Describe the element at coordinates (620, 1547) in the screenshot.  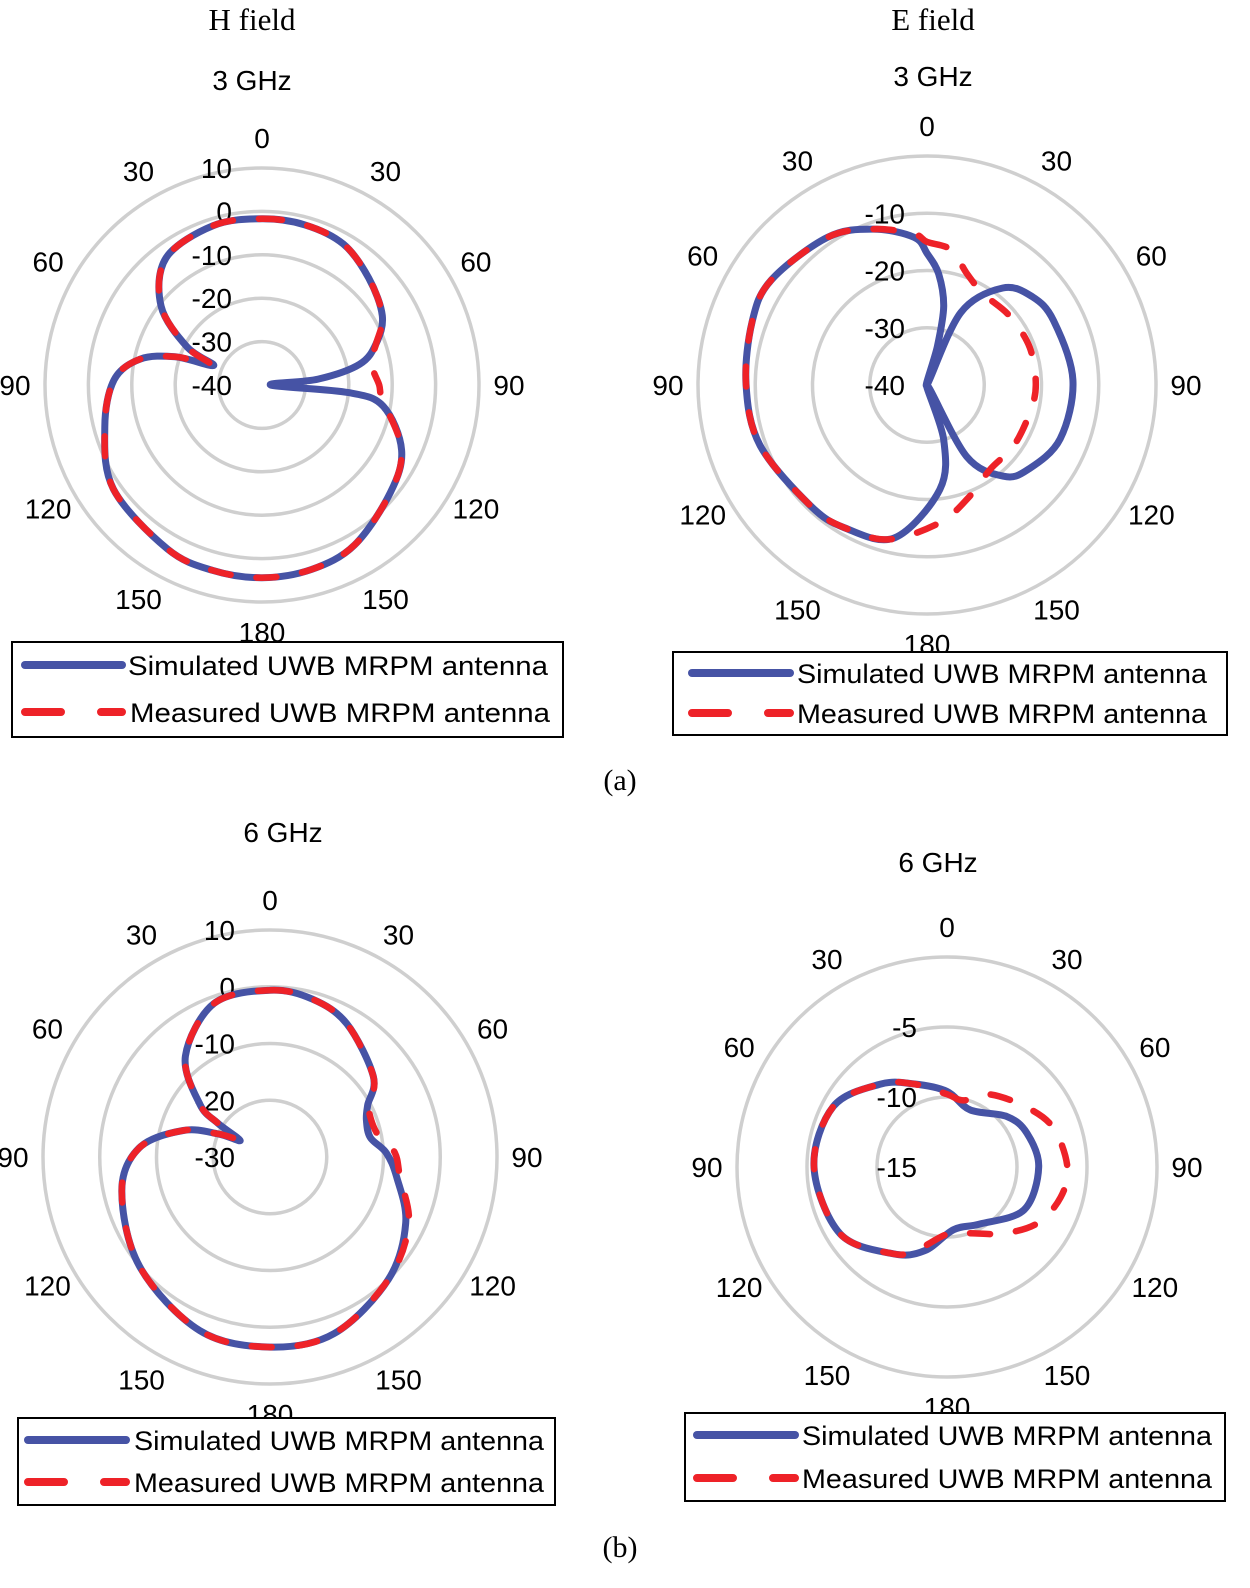
I see `panel-label-b: (b)` at that location.